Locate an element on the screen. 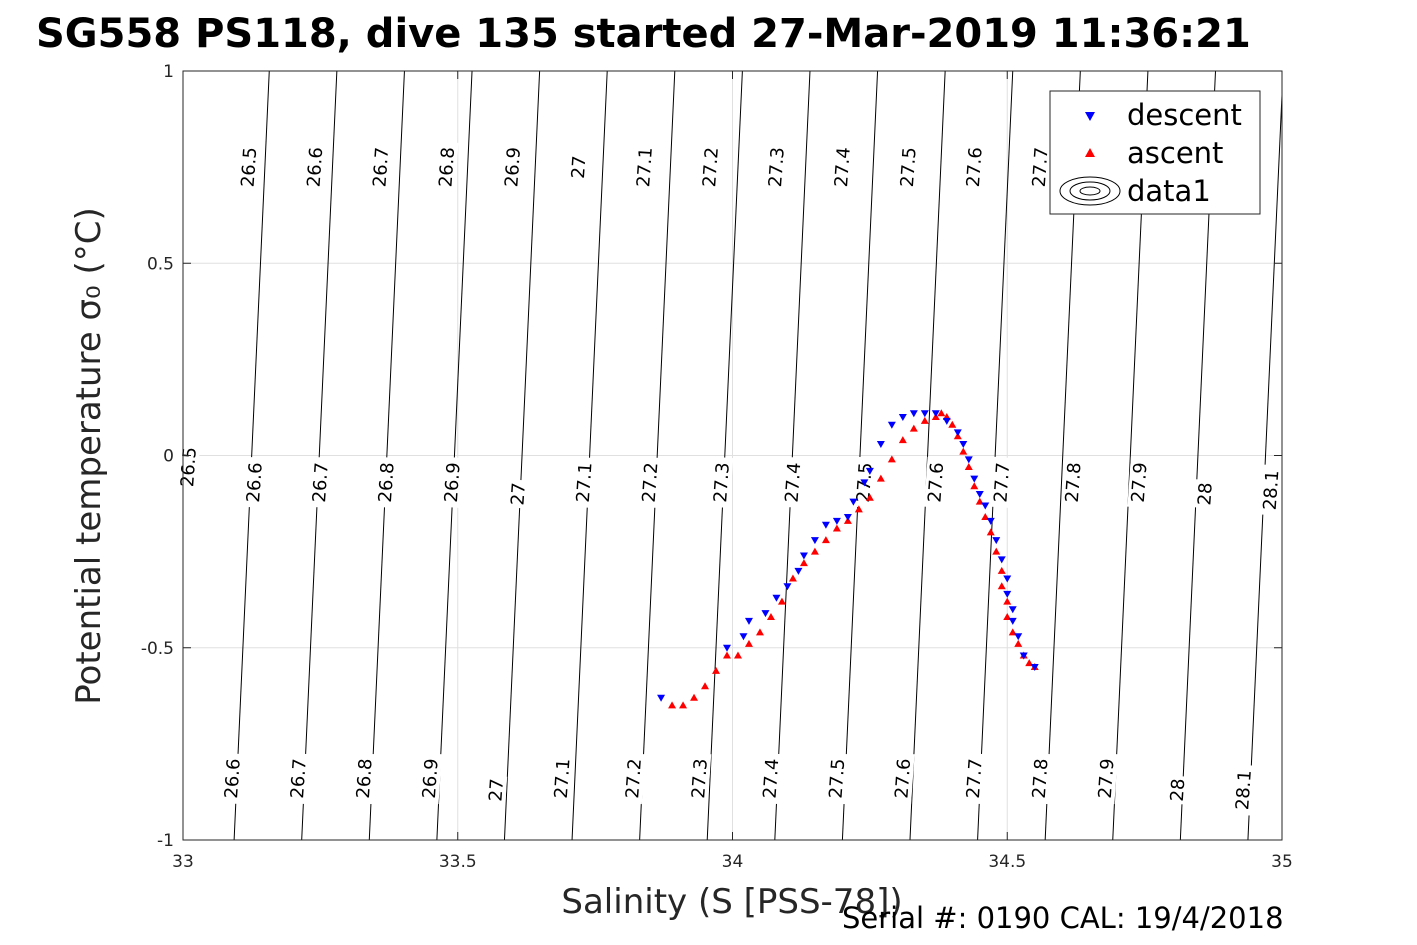 The width and height of the screenshot is (1417, 945). contour-label-text: 27.7 is located at coordinates (1041, 166).